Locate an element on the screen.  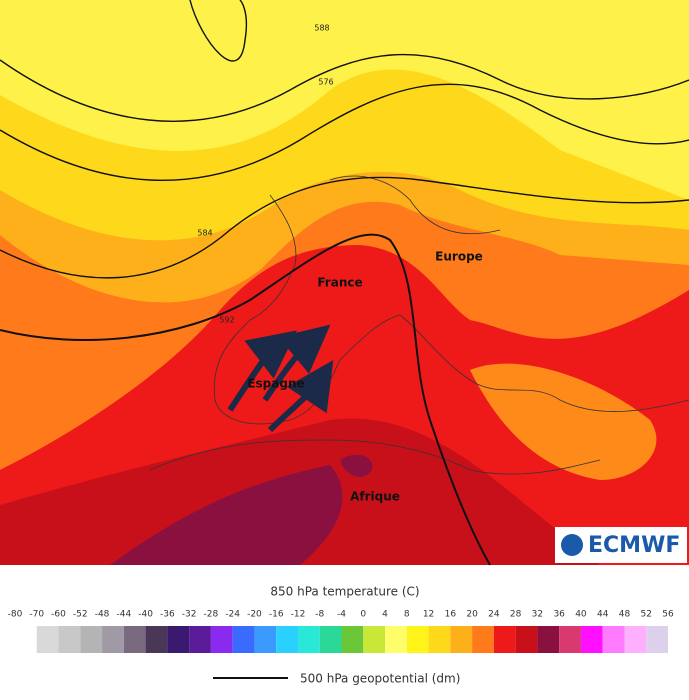
colorbar-tick-label: 0 is located at coordinates (363, 615).